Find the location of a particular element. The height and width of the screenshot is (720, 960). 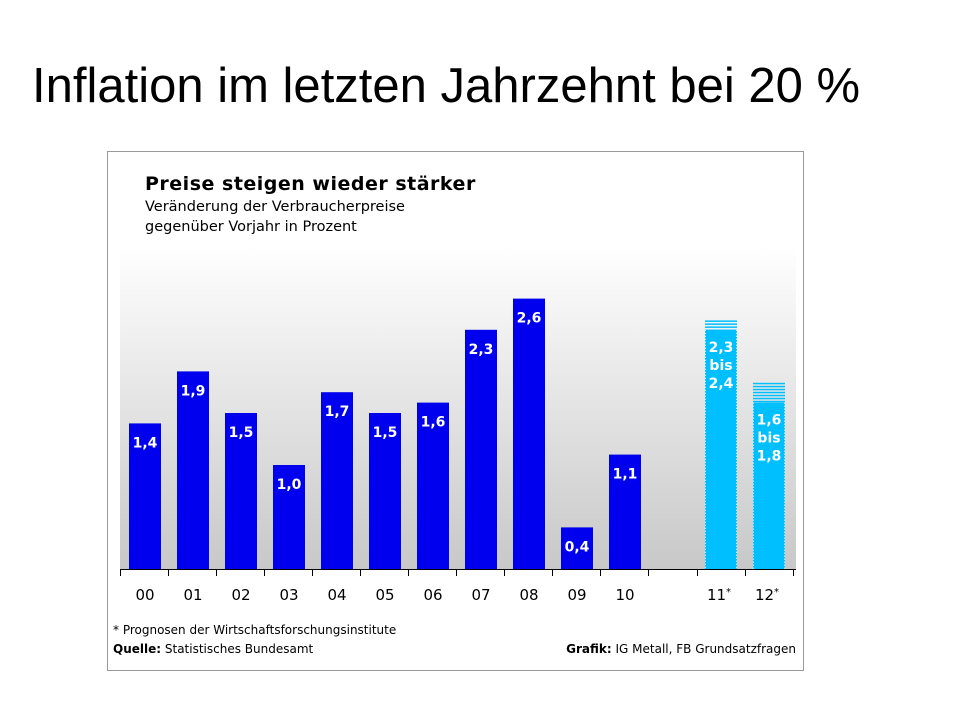

data-label-04: 1,7 is located at coordinates (337, 412).